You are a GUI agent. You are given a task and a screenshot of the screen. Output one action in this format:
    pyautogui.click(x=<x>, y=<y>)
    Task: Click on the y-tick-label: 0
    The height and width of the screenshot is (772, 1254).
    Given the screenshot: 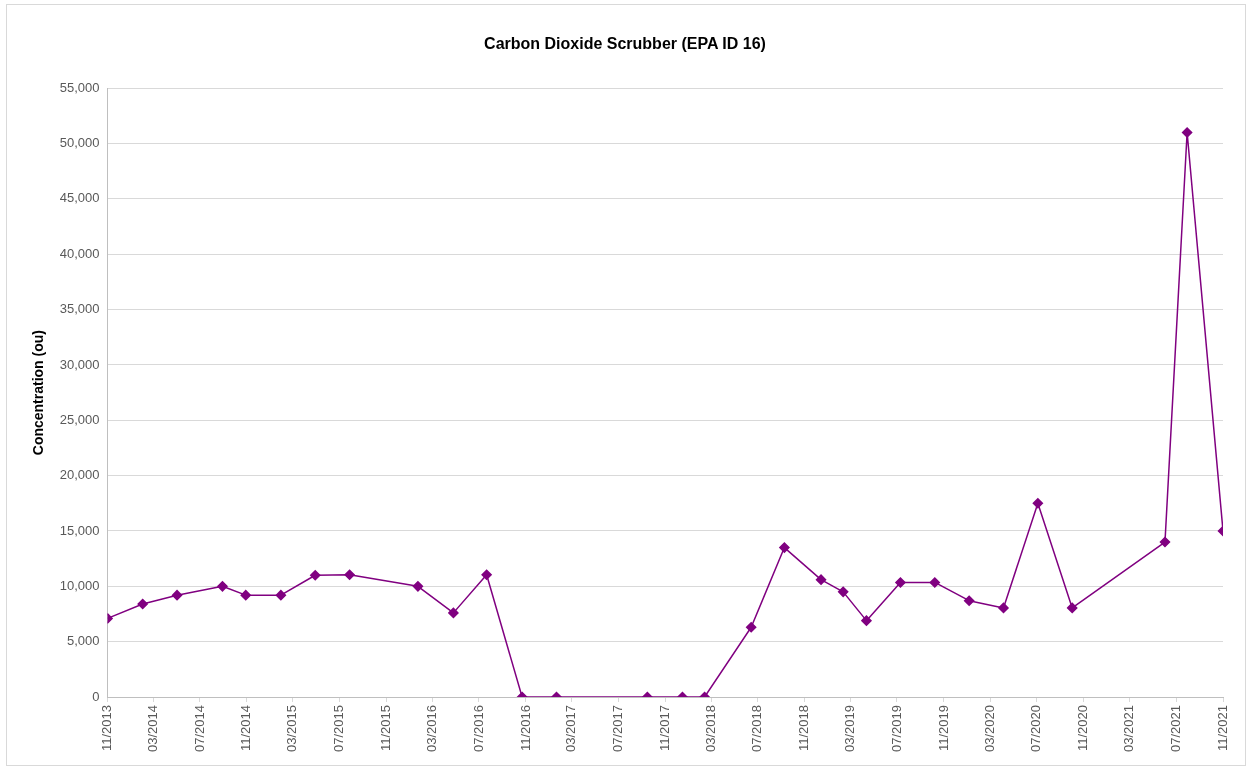 What is the action you would take?
    pyautogui.click(x=96, y=696)
    